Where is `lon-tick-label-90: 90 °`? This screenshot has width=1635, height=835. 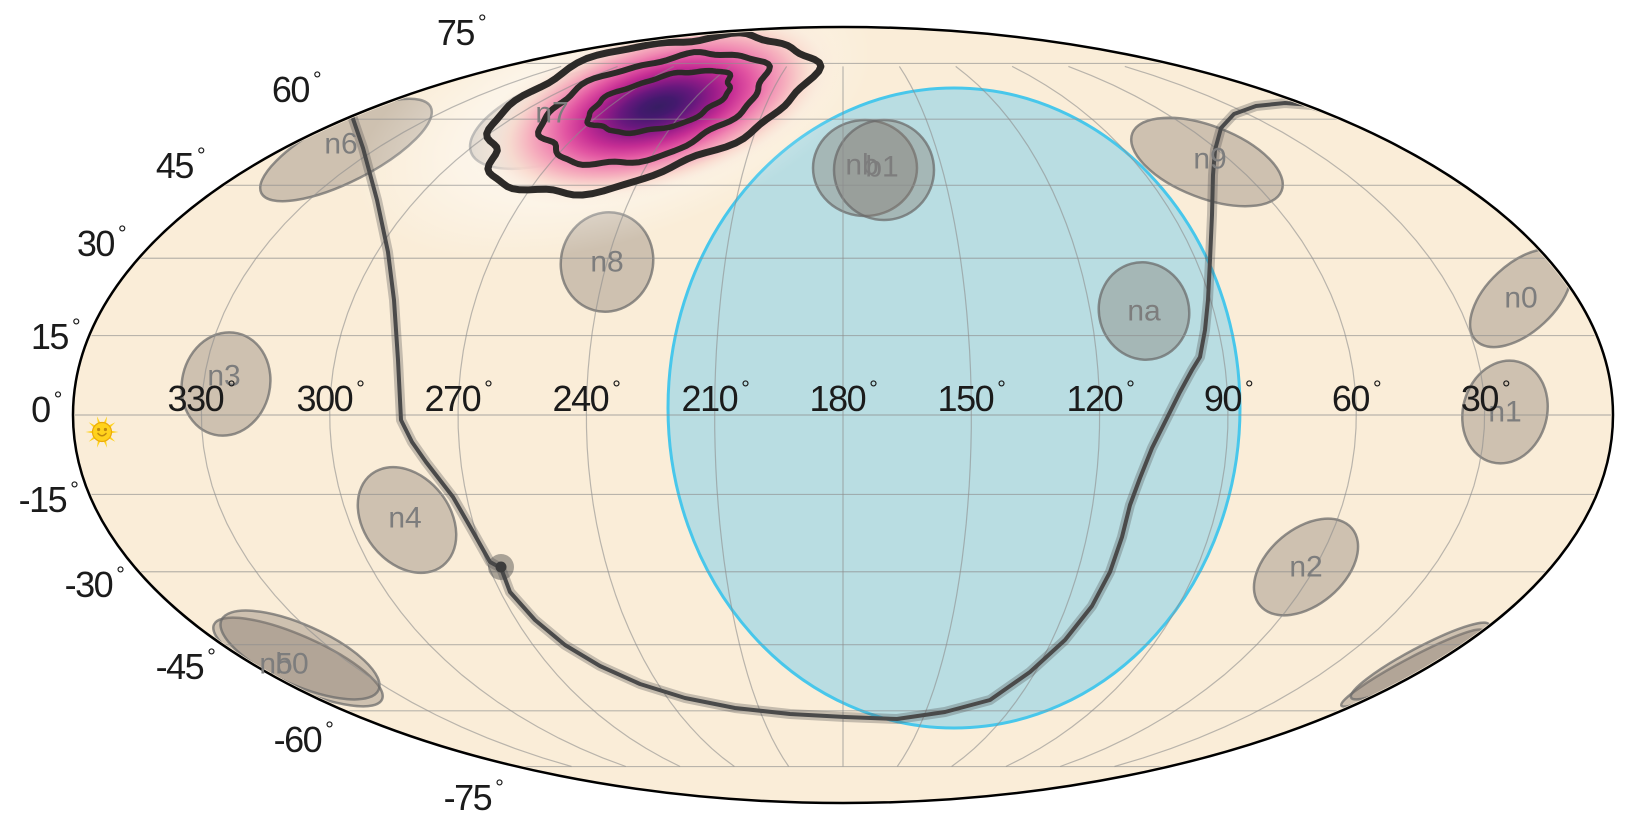 lon-tick-label-90: 90 ° is located at coordinates (1228, 397).